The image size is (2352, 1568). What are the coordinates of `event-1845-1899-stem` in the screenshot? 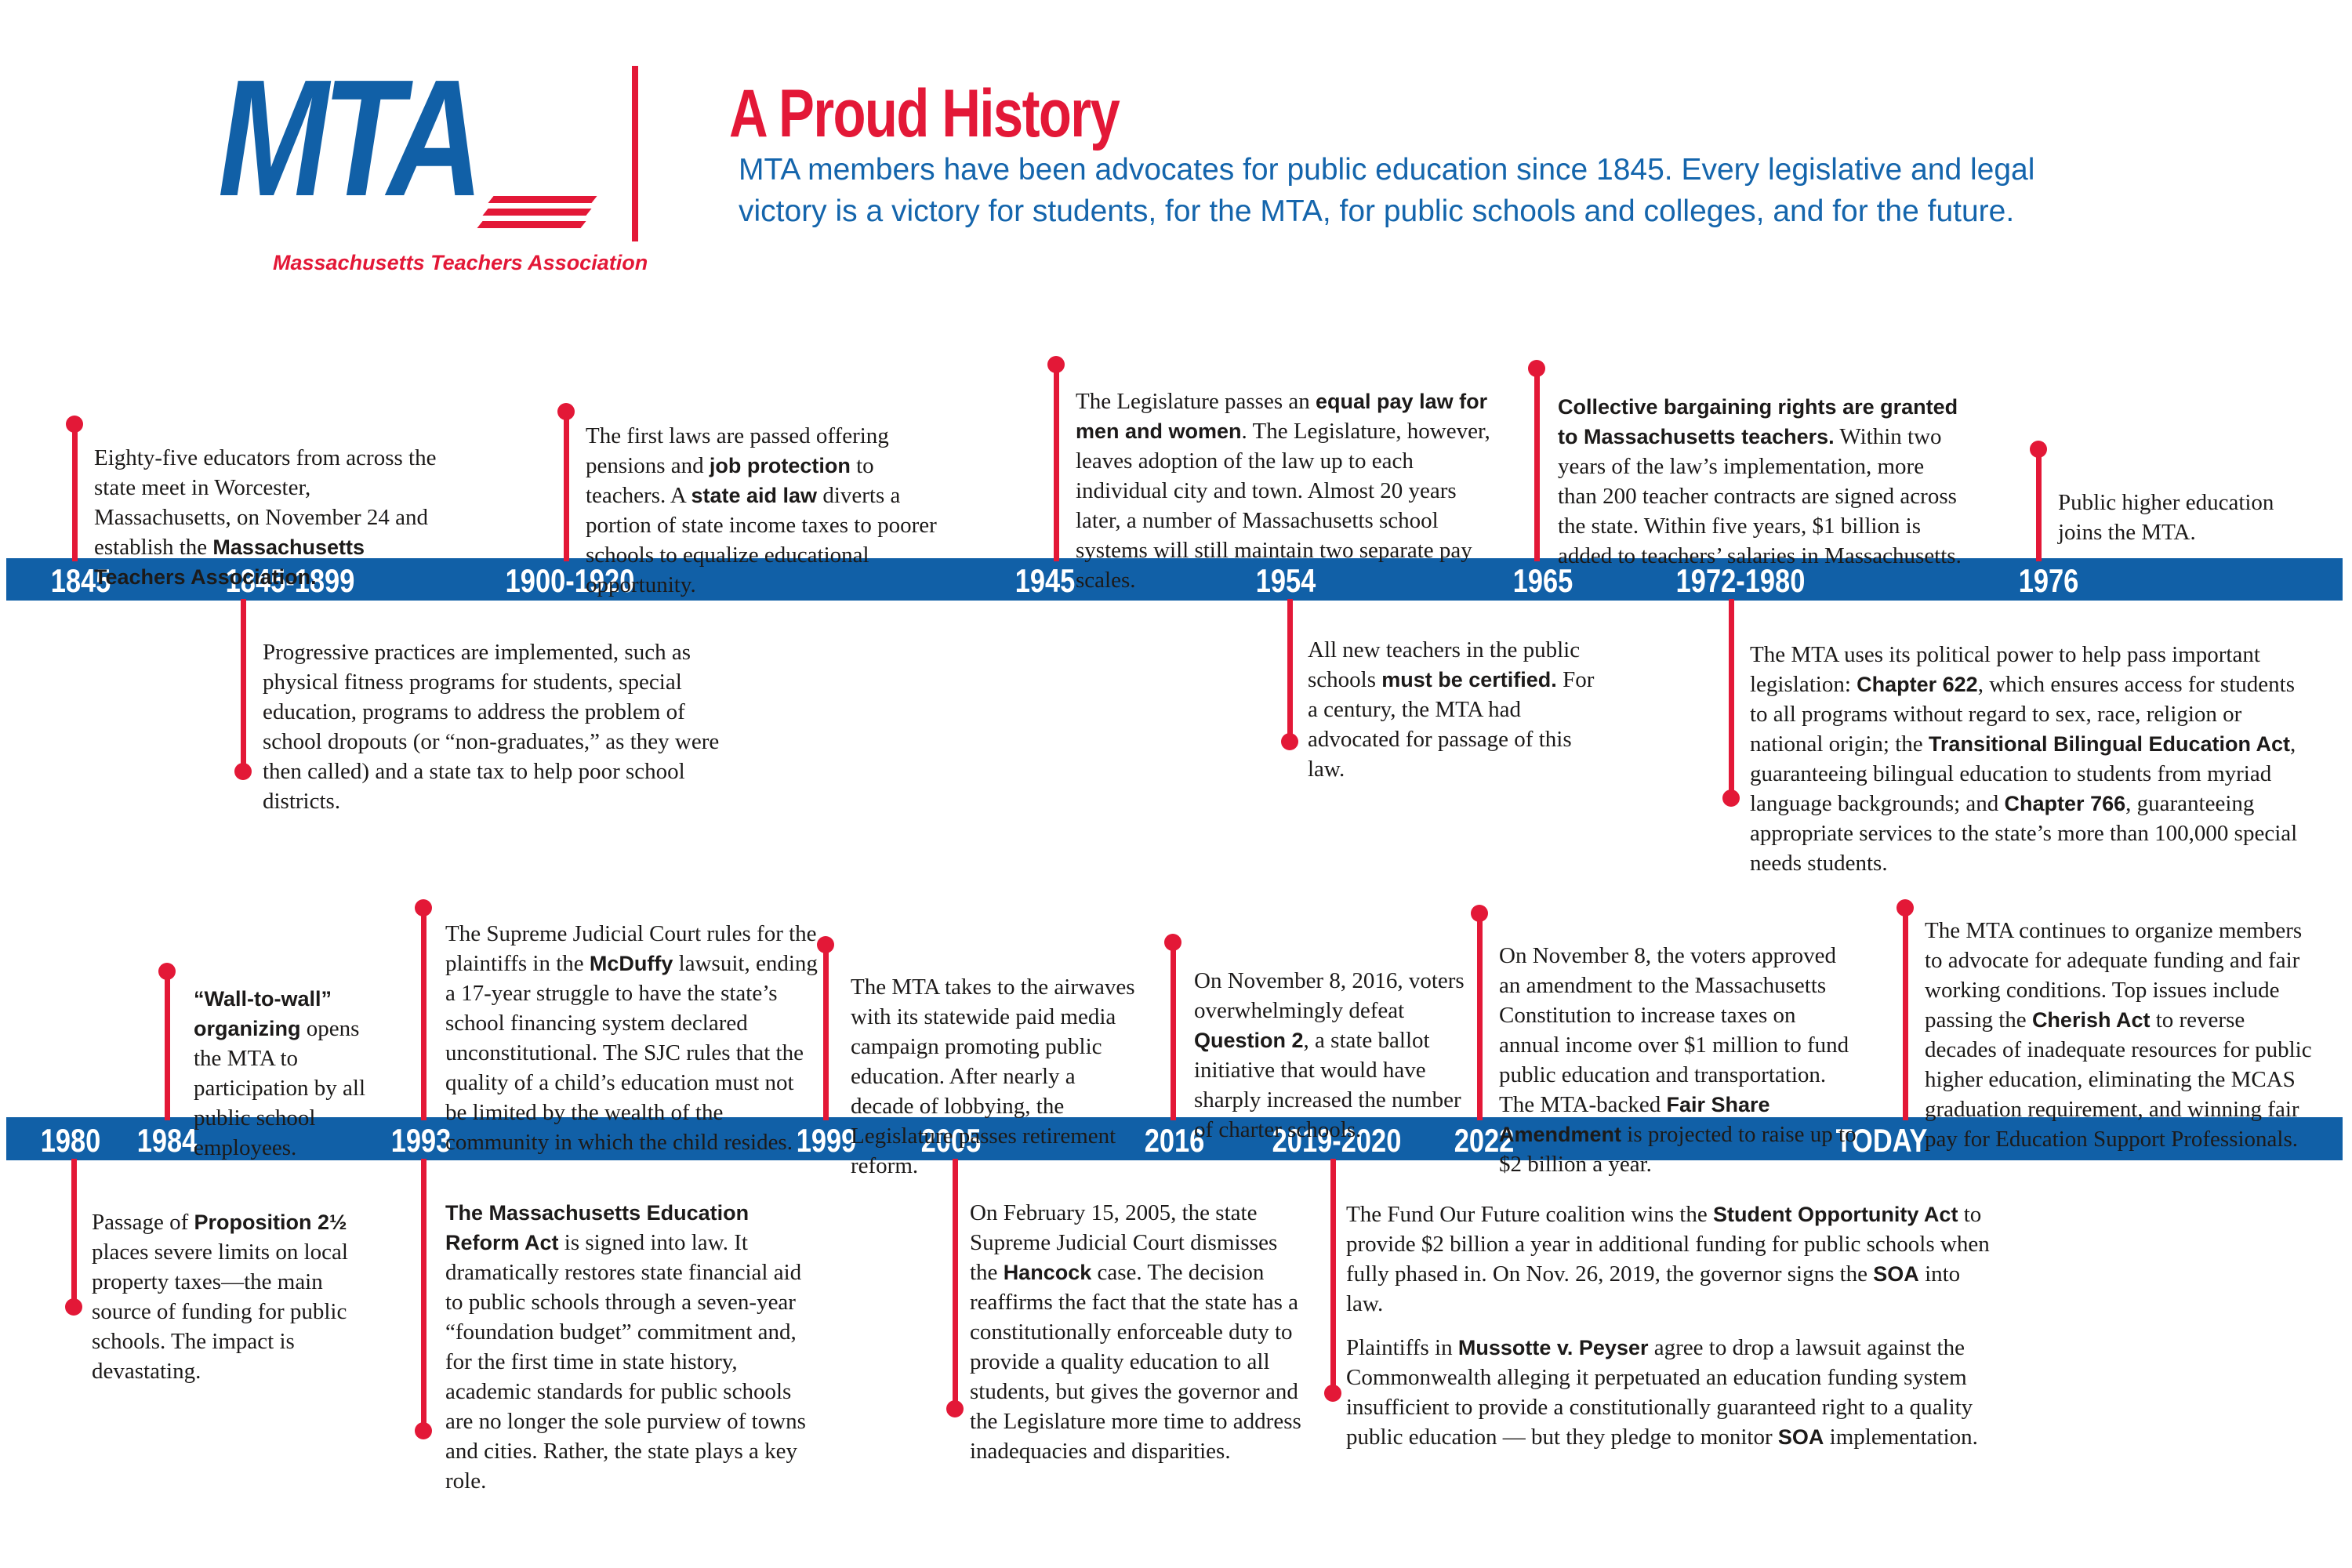 It's located at (243, 685).